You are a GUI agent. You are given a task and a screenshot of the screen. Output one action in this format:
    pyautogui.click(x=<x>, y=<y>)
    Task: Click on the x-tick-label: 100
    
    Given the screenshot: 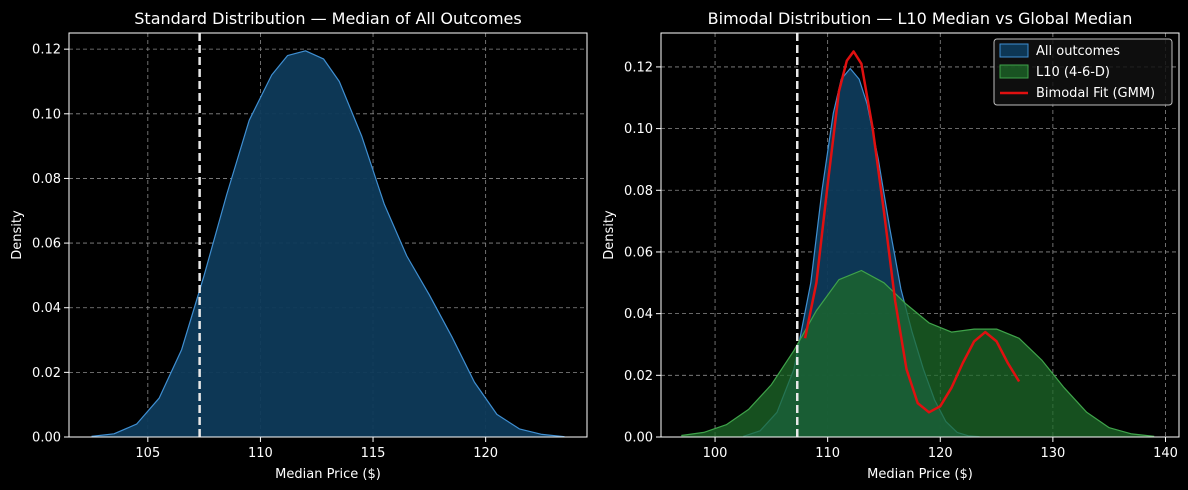 What is the action you would take?
    pyautogui.click(x=715, y=453)
    